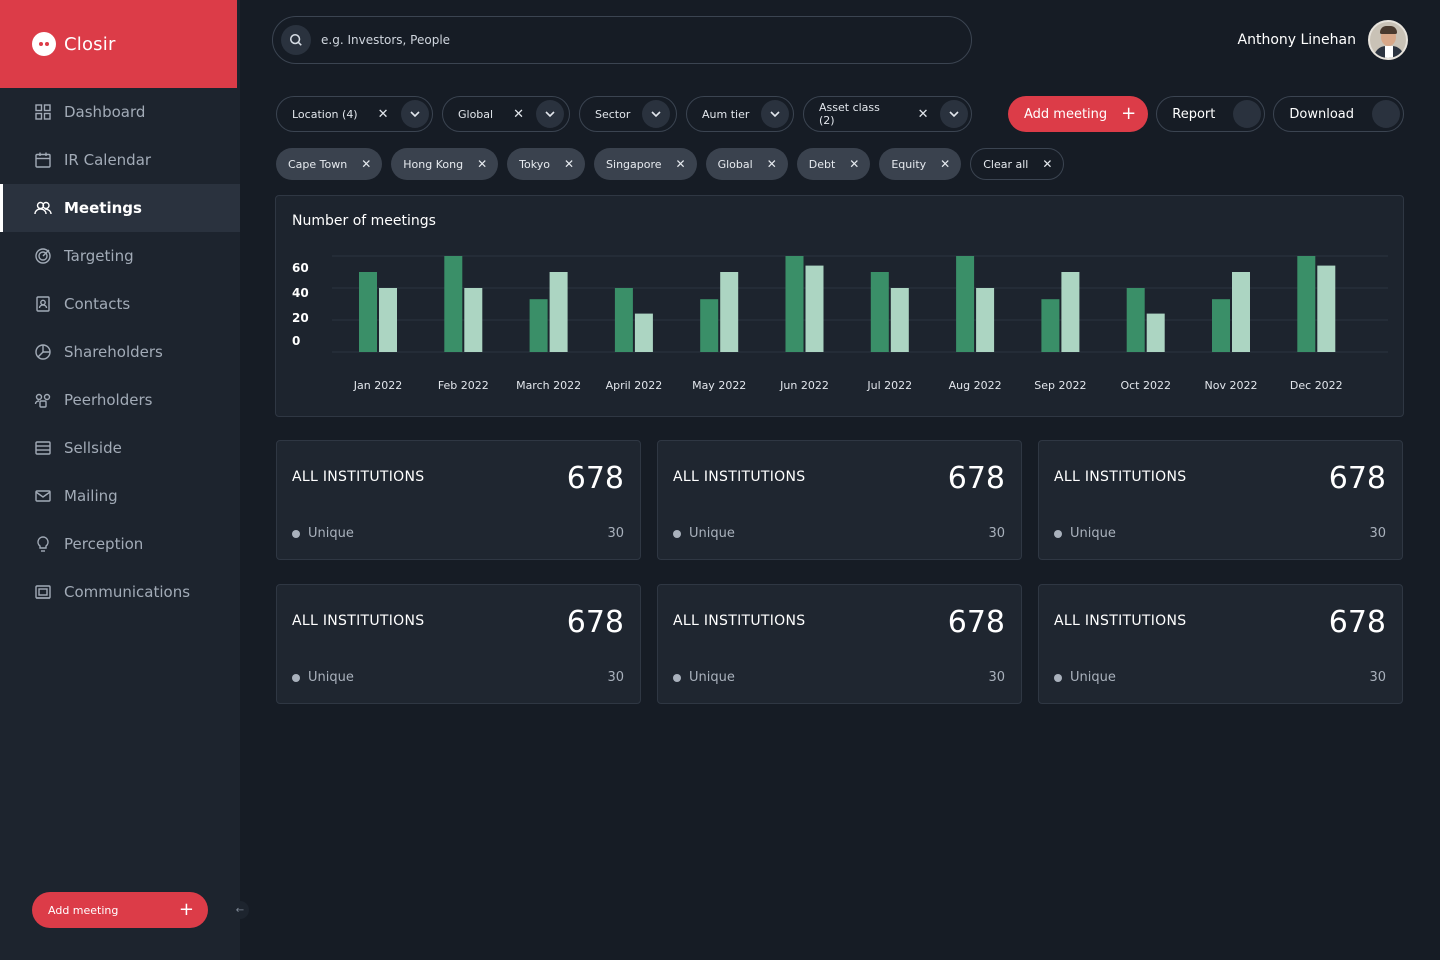 The width and height of the screenshot is (1440, 960). Describe the element at coordinates (240, 910) in the screenshot. I see `collapse-sidebar-icon: ←` at that location.